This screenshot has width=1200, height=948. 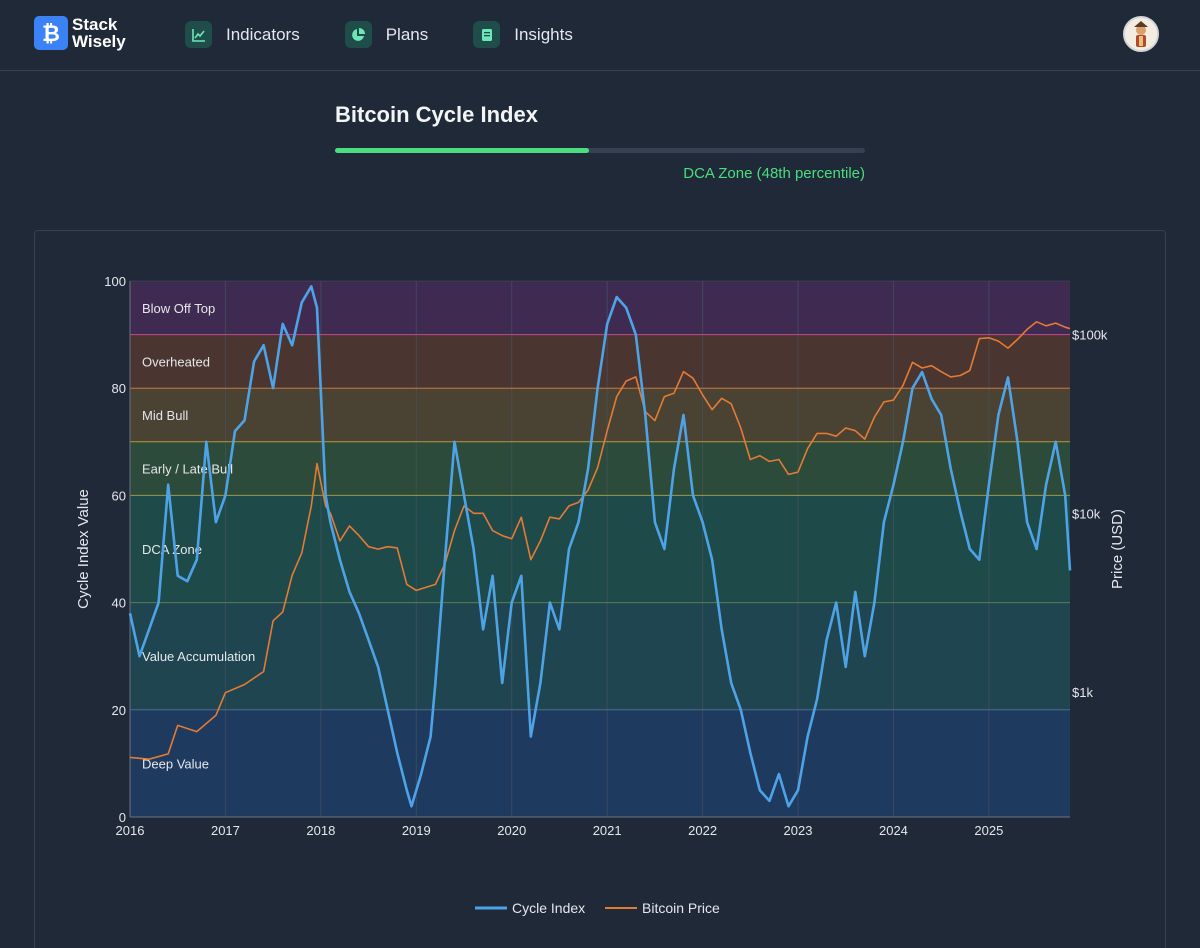 What do you see at coordinates (83, 549) in the screenshot?
I see `y-axis-title: Cycle Index Value` at bounding box center [83, 549].